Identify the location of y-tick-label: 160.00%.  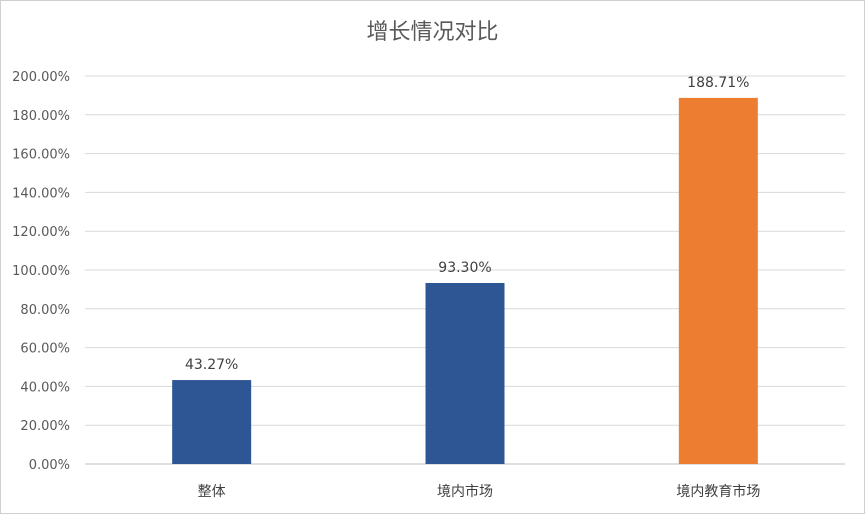
(41, 155).